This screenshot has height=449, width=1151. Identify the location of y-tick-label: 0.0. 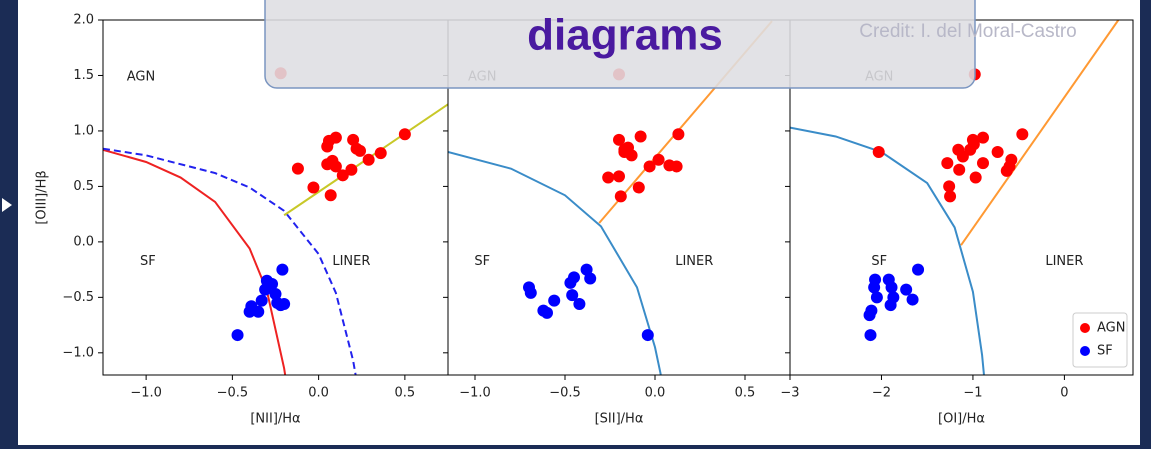
(83, 241).